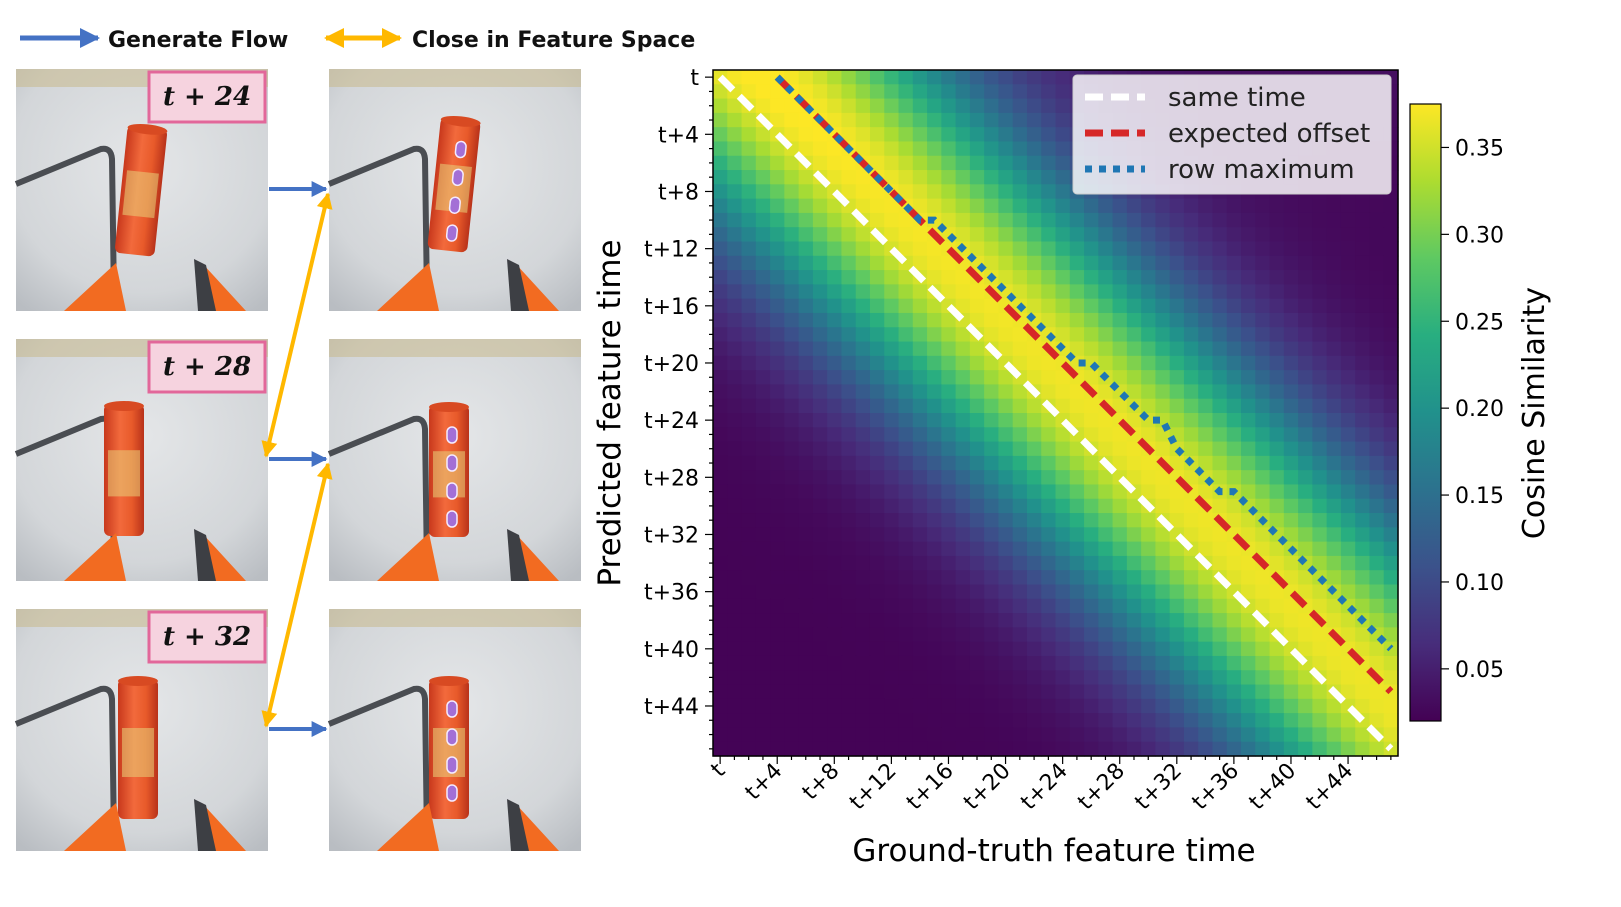 The width and height of the screenshot is (1621, 907). Describe the element at coordinates (408, 287) in the screenshot. I see `gripper-left-finger` at that location.